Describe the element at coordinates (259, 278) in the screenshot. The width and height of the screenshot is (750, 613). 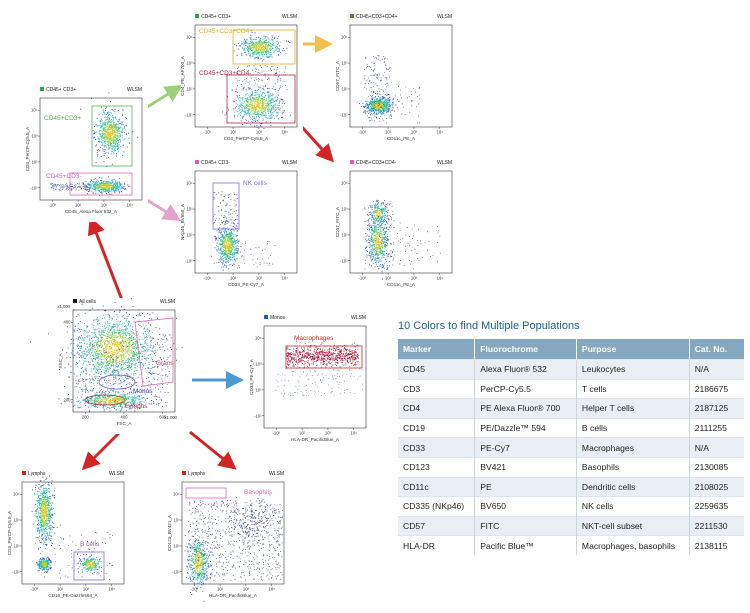
I see `x-tick-label: 10³` at that location.